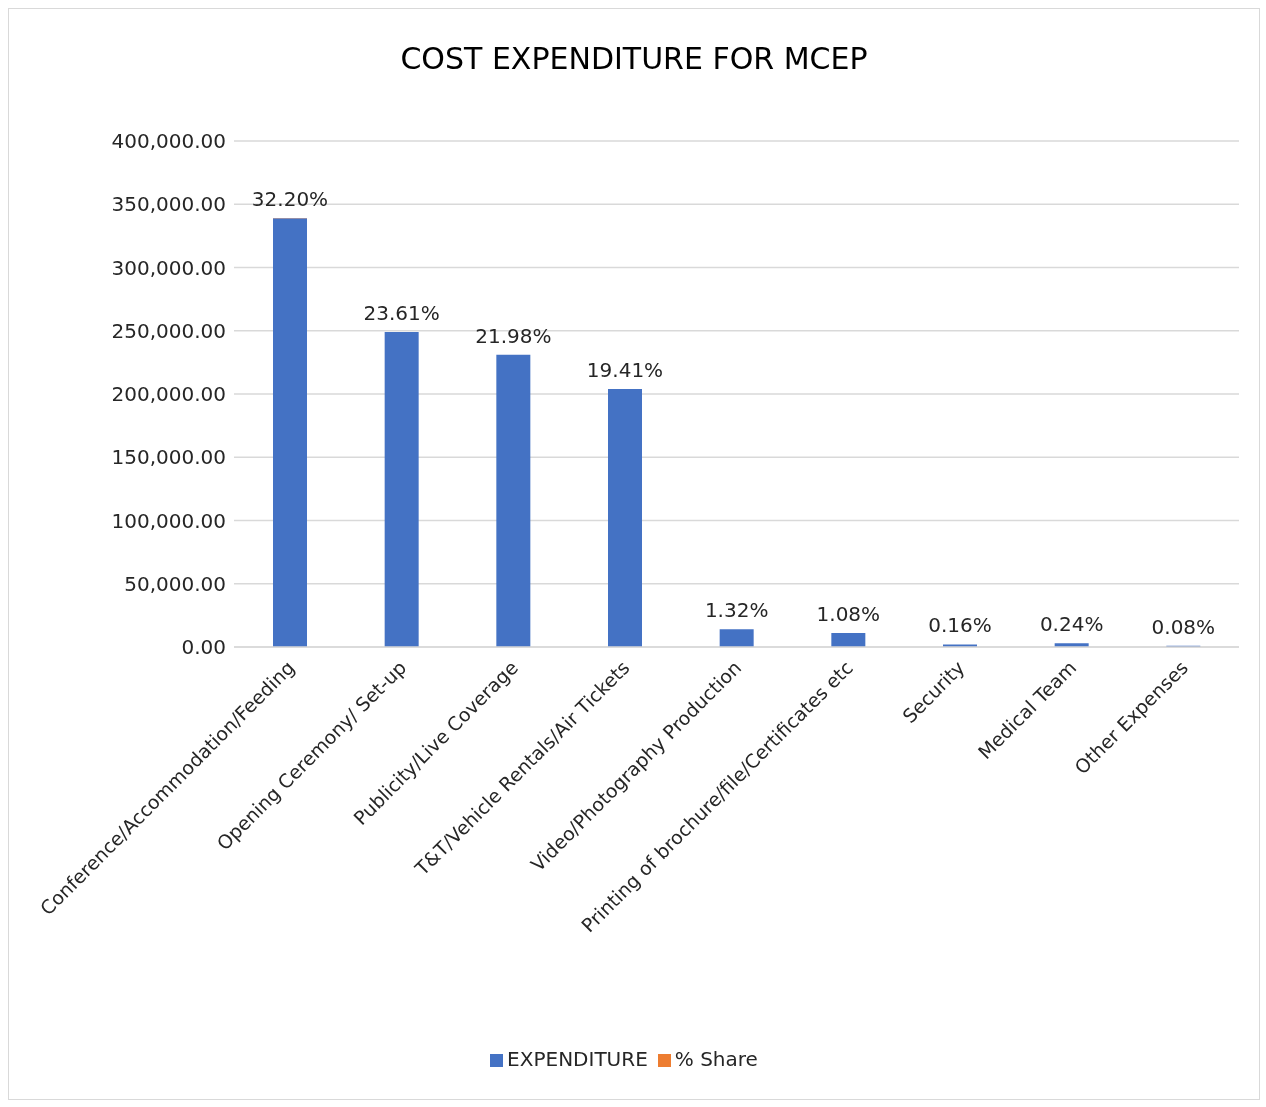 This screenshot has width=1266, height=1107. What do you see at coordinates (290, 199) in the screenshot?
I see `data-label: 32.20%` at bounding box center [290, 199].